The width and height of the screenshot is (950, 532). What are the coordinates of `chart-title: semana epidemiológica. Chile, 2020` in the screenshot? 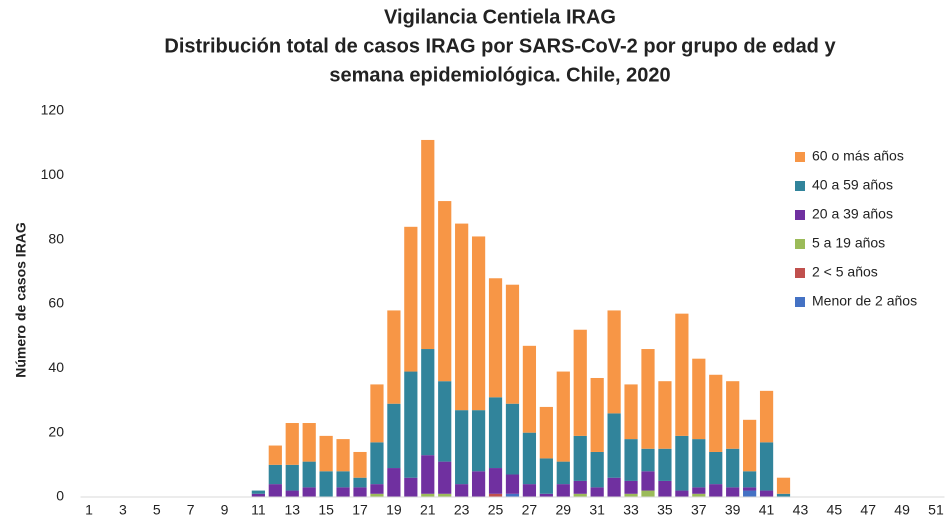 It's located at (499, 75).